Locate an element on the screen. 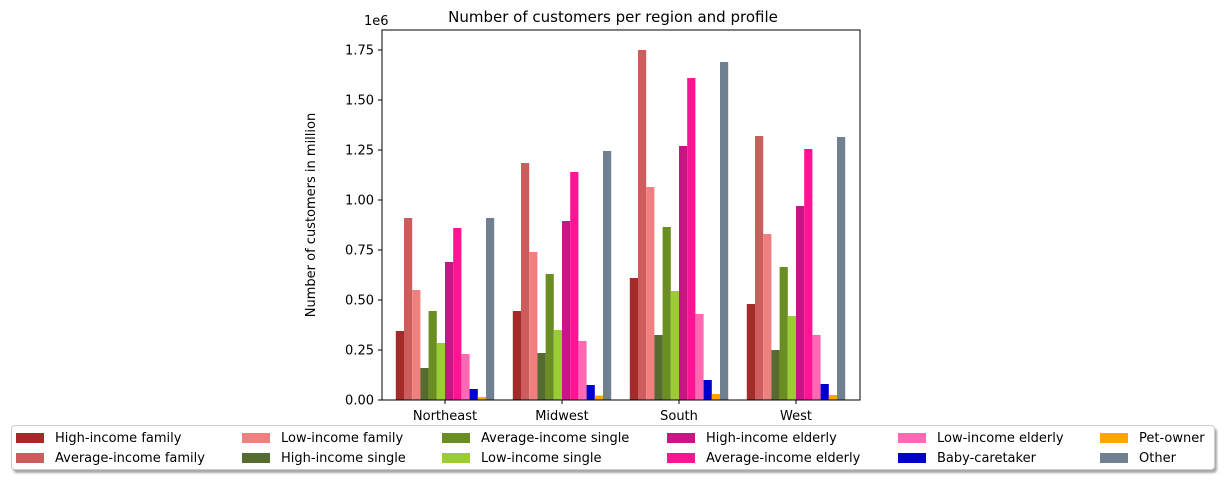  bar-average-income-elderly-west is located at coordinates (808, 274).